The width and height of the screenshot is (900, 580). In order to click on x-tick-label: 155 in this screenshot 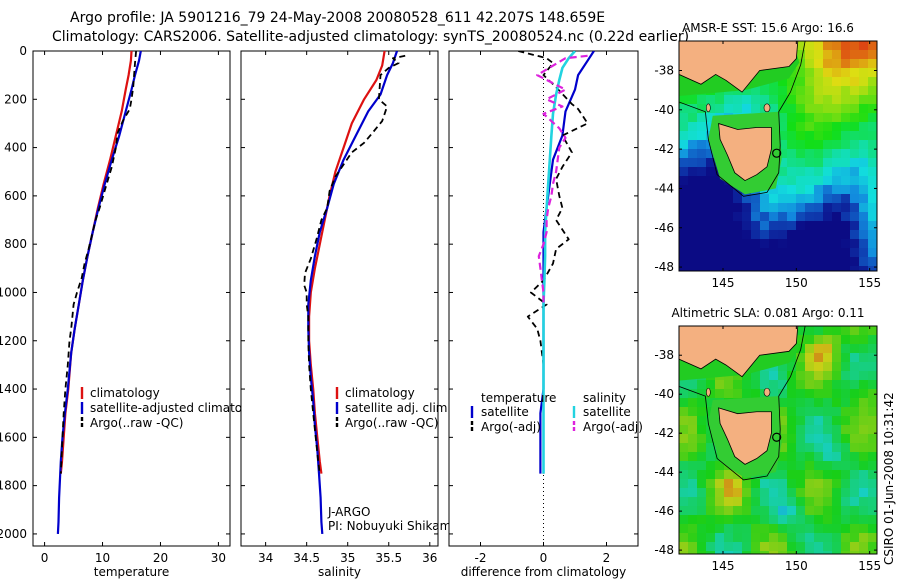, I will do `click(869, 283)`.